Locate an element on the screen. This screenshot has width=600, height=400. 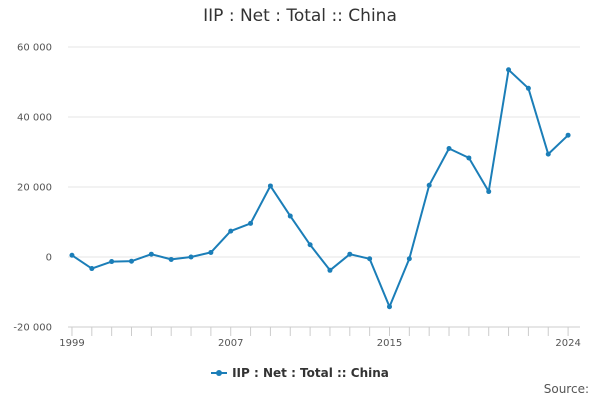
x-tick-label: 2024 is located at coordinates (567, 343).